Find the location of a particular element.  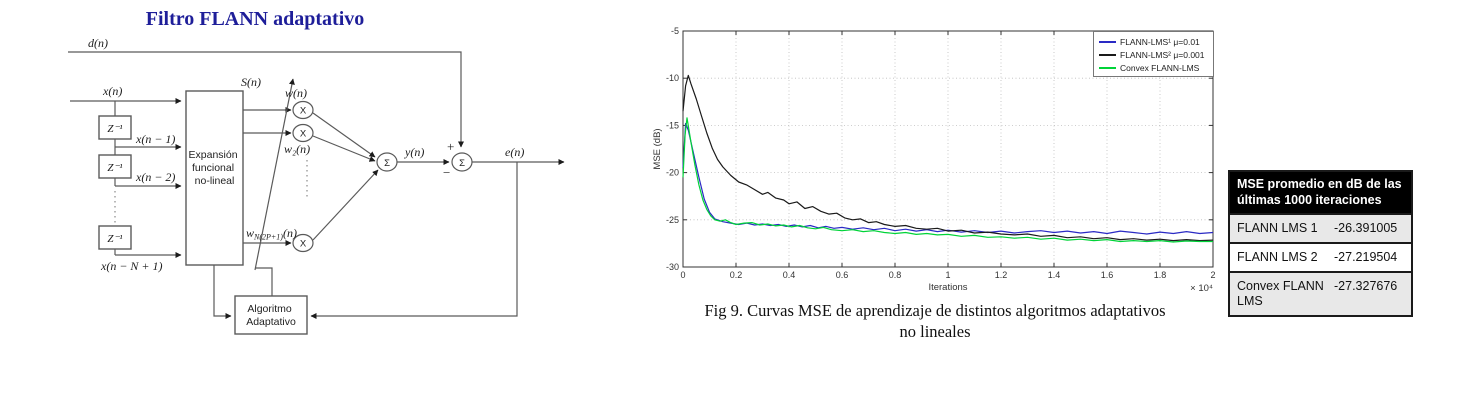

legend-entry: Convex FLANN-LMS is located at coordinates (1154, 67).